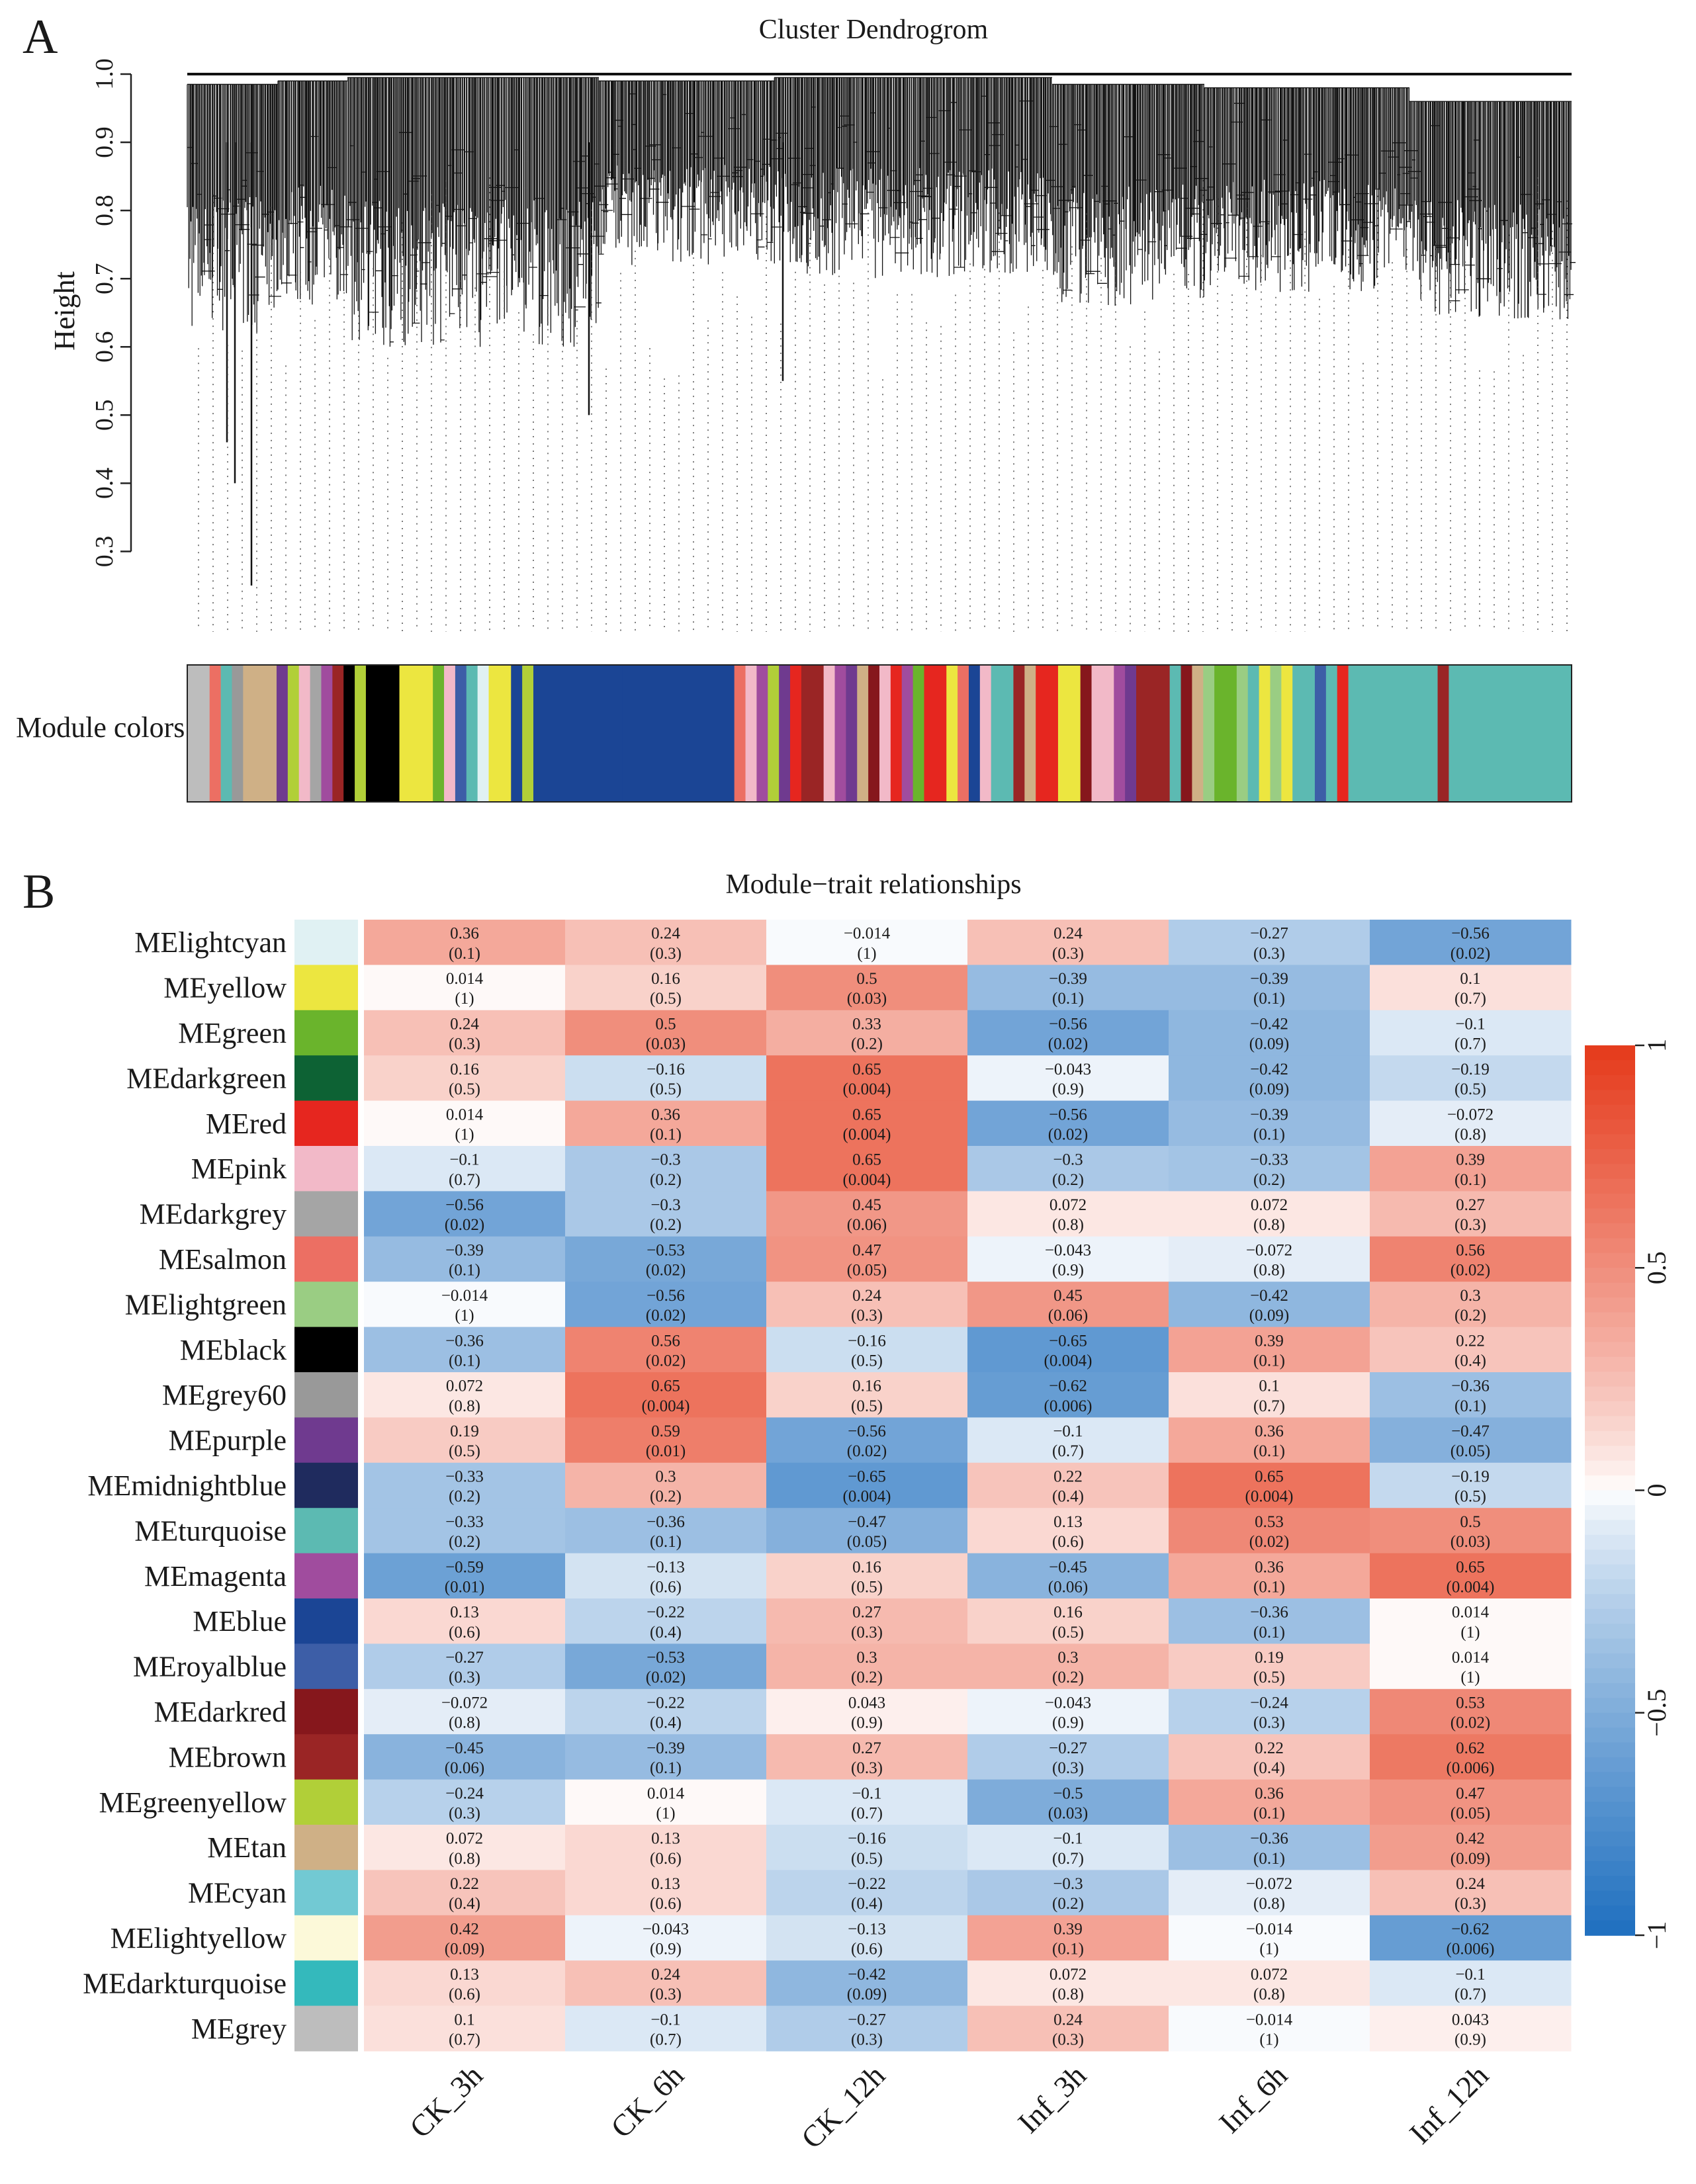 Image resolution: width=1696 pixels, height=2184 pixels. What do you see at coordinates (867, 1930) in the screenshot?
I see `cell-value: −0.13` at bounding box center [867, 1930].